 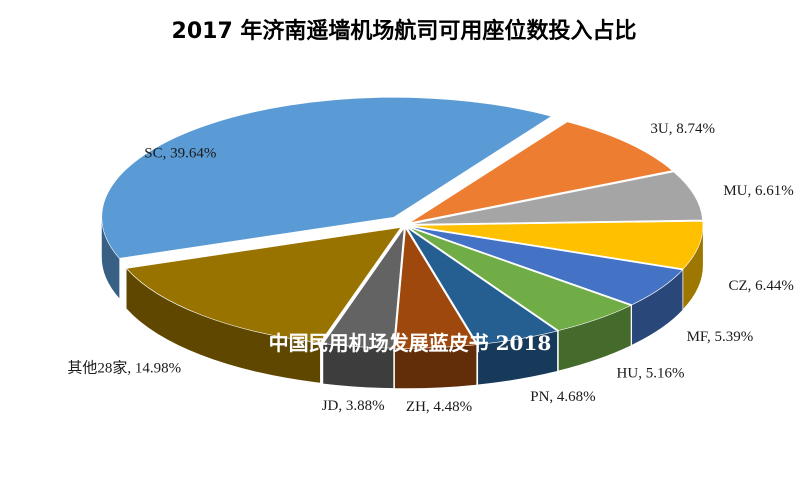 I want to click on pie-label-3: CZ, 6.44%, so click(x=760, y=286).